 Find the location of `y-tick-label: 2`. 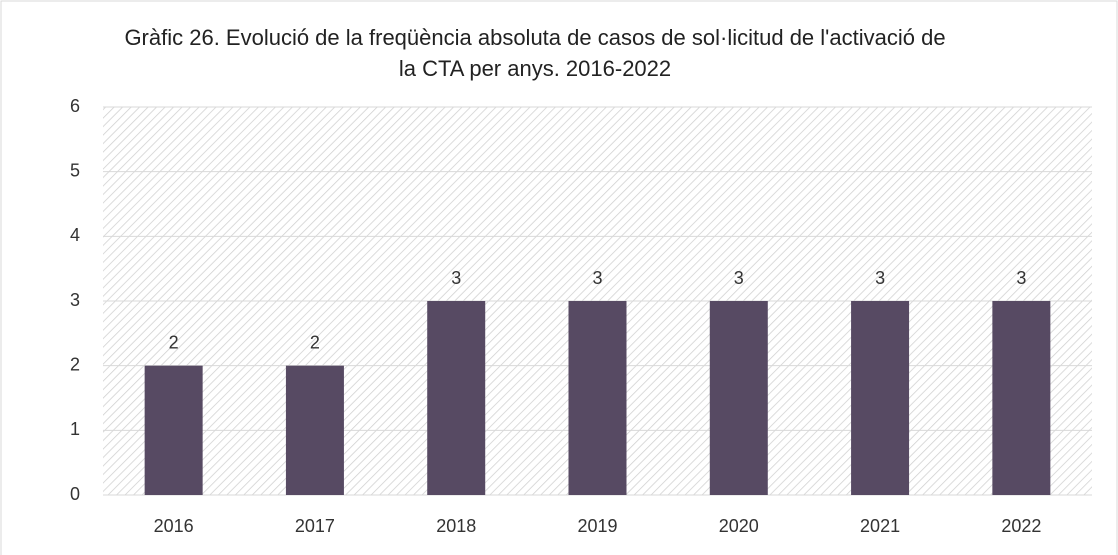

y-tick-label: 2 is located at coordinates (75, 364).